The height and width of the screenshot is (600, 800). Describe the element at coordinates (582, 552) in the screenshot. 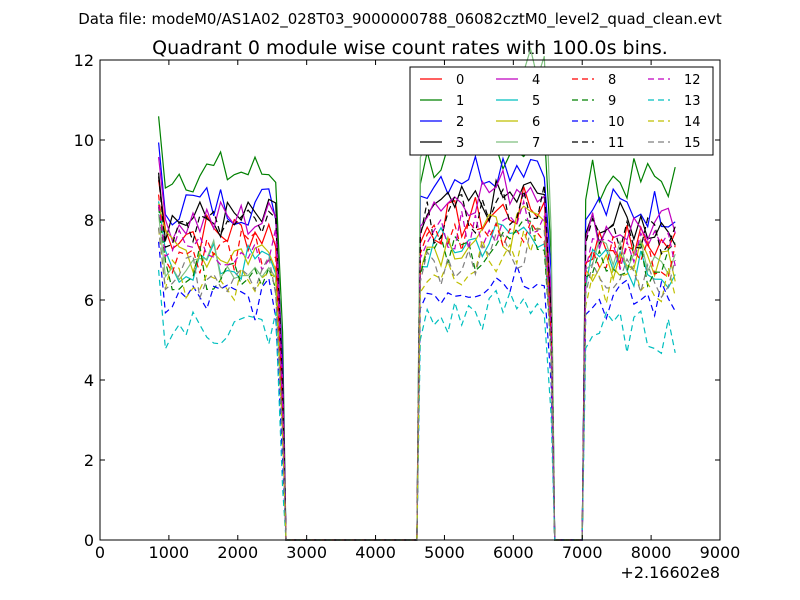

I see `x-tick-label: 7000` at that location.